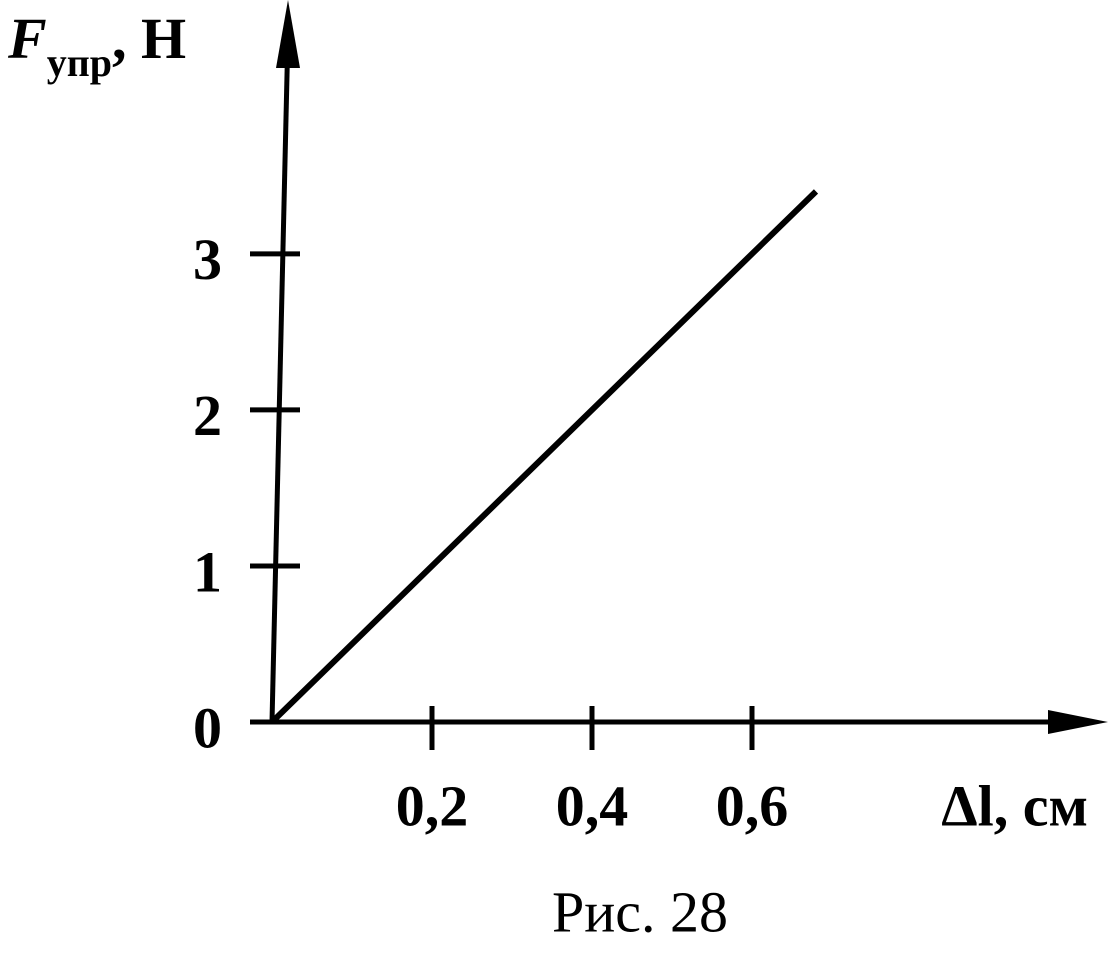 This screenshot has height=956, width=1120. I want to click on x-axis-arrow, so click(1078, 722).